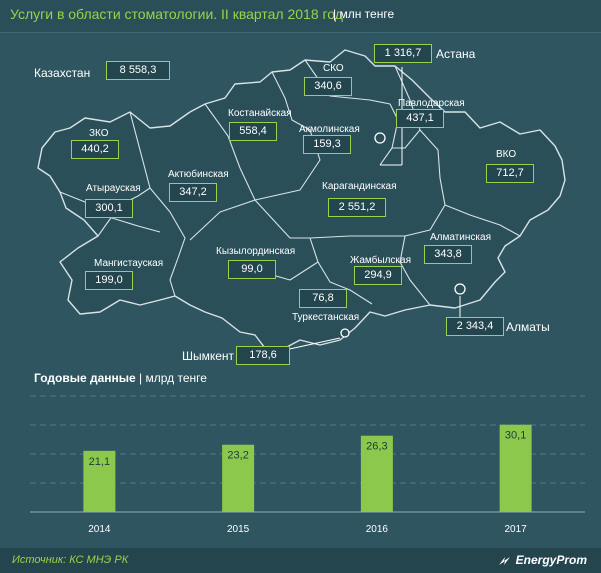 This screenshot has width=601, height=573. What do you see at coordinates (516, 529) in the screenshot?
I see `chart-tick-label-2017: 2017` at bounding box center [516, 529].